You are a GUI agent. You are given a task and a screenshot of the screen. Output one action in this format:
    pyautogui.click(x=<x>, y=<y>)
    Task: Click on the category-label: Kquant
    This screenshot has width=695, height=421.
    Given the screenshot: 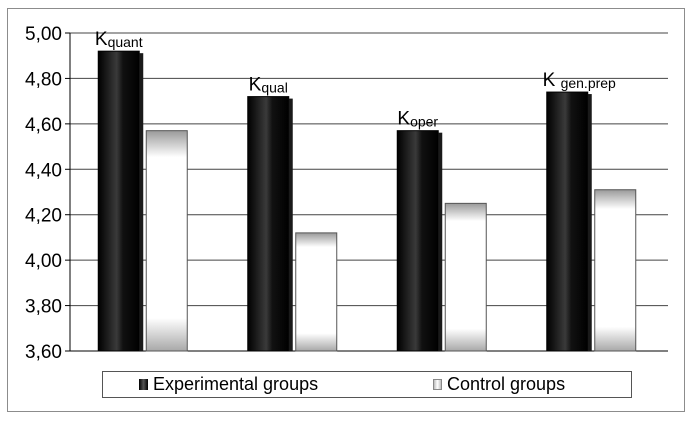 What is the action you would take?
    pyautogui.click(x=119, y=39)
    